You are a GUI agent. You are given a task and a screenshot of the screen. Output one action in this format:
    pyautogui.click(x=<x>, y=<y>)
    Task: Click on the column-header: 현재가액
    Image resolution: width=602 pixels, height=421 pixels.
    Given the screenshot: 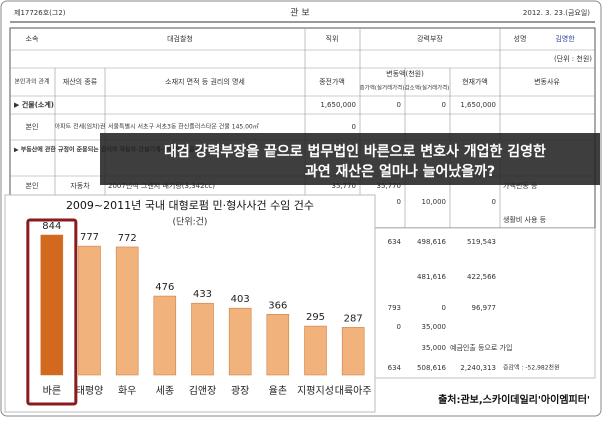 What is the action you would take?
    pyautogui.click(x=475, y=81)
    